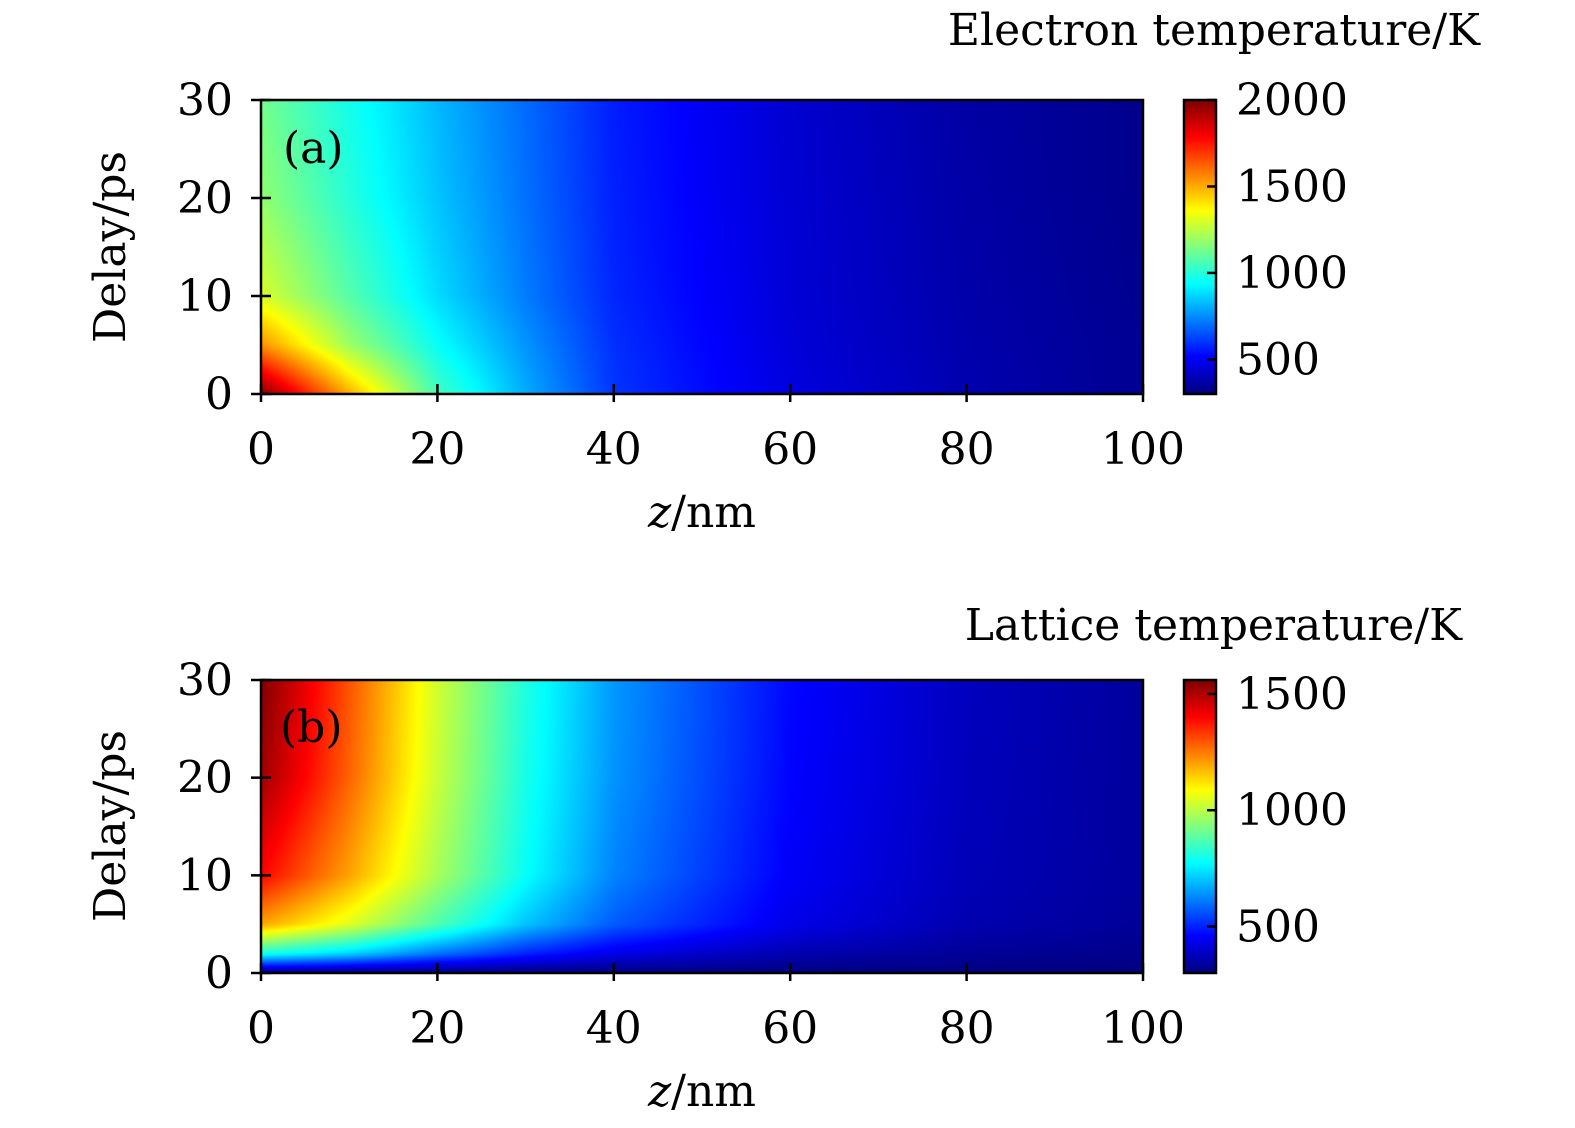  I want to click on colorbar-ticks-b: 500 1000 1500, so click(1277, 810).